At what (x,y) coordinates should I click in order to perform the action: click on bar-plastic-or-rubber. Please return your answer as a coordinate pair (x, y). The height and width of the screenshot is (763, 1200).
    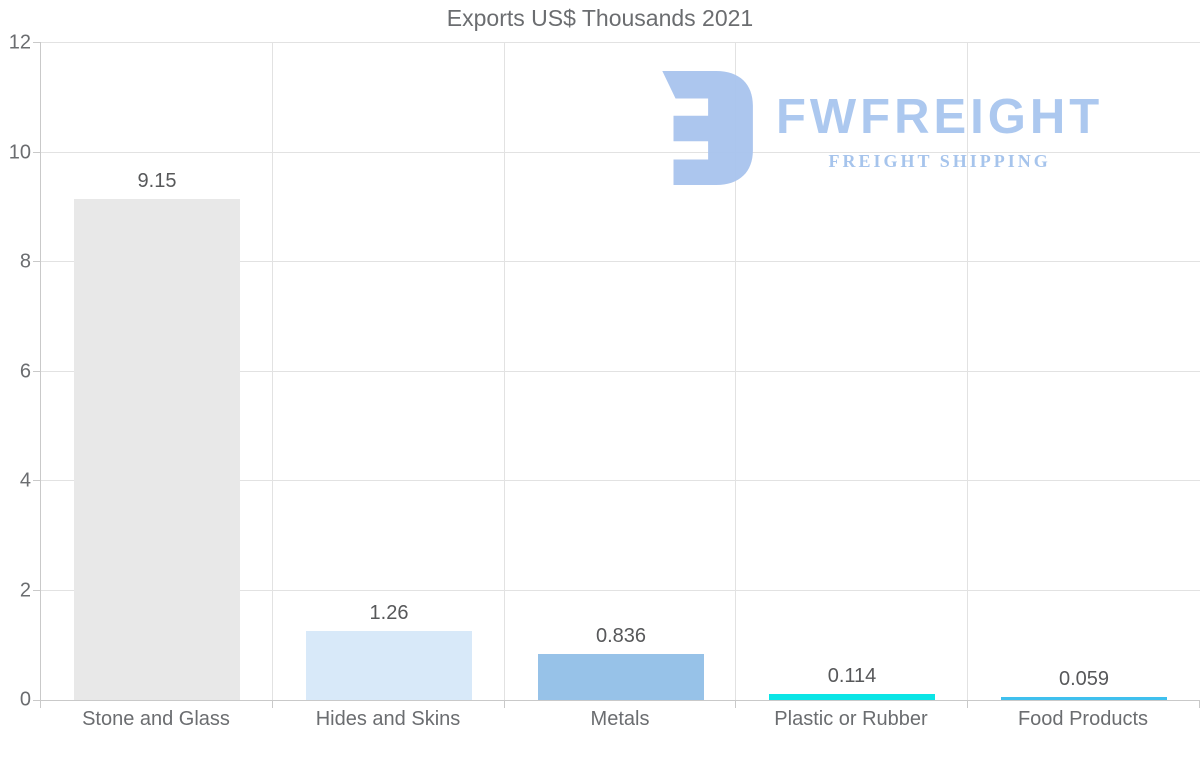
    Looking at the image, I should click on (852, 697).